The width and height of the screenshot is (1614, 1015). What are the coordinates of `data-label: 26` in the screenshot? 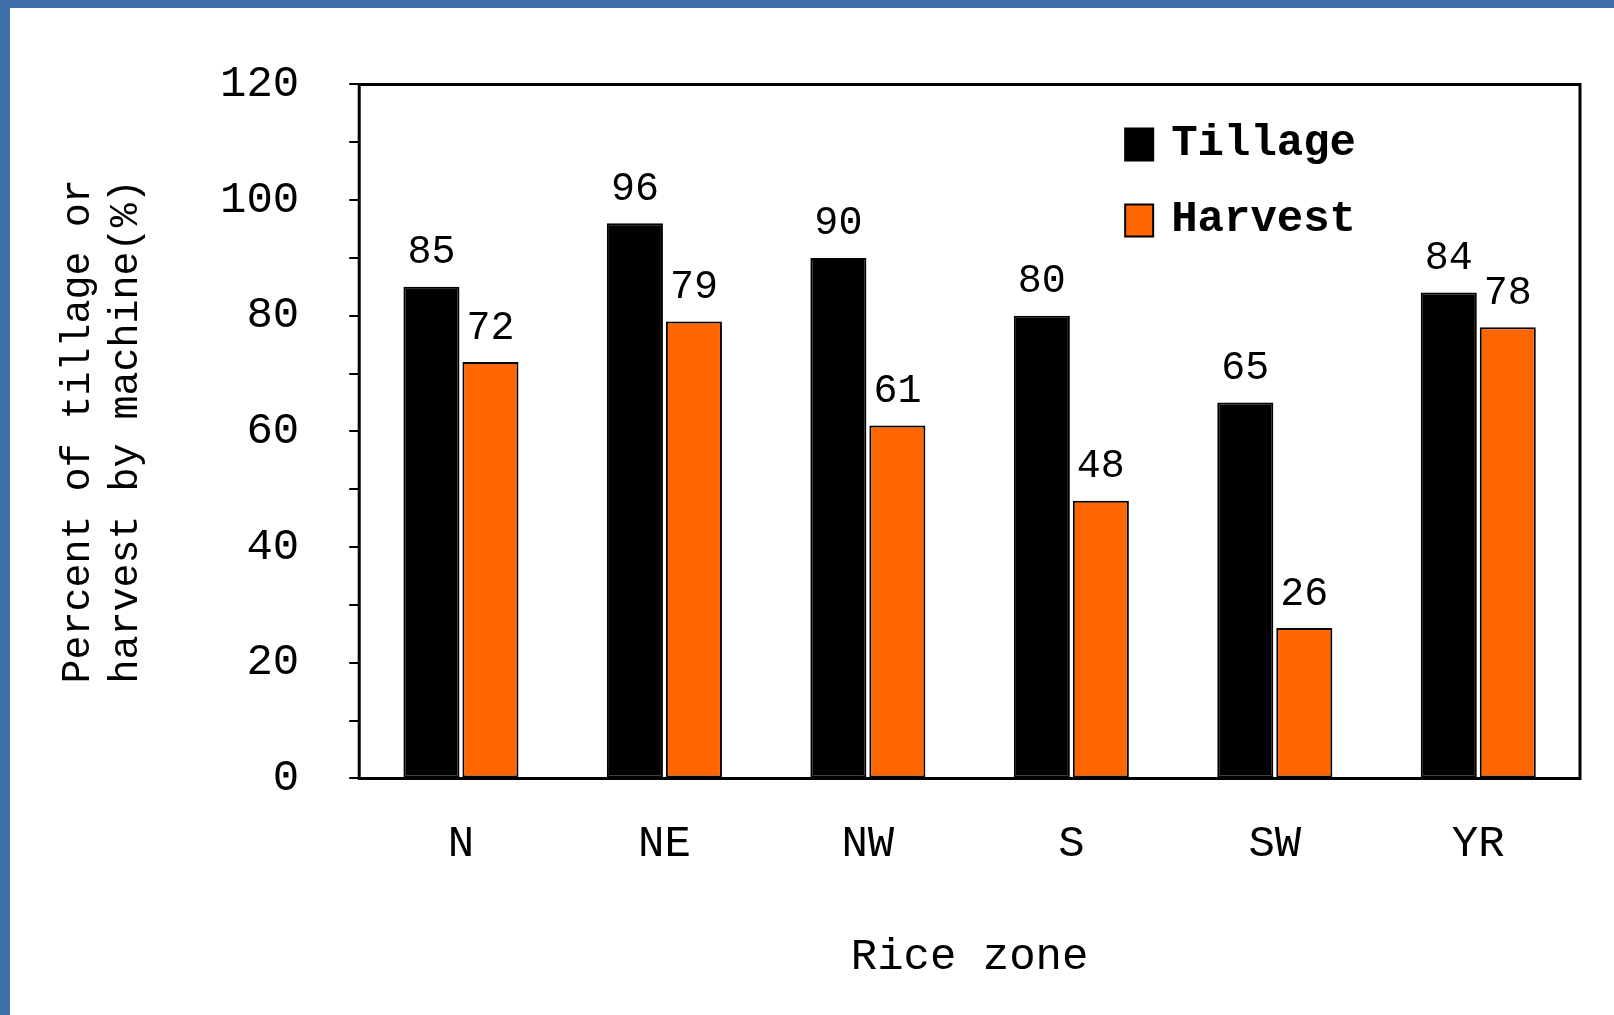 It's located at (1304, 594).